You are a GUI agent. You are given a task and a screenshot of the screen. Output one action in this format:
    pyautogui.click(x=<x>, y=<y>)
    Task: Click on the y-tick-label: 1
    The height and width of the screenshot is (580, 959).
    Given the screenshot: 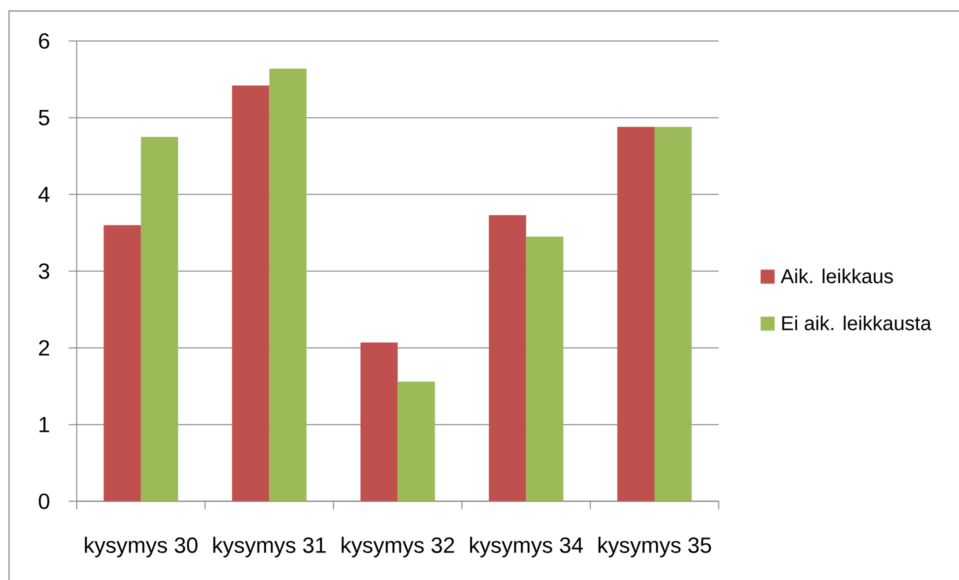 What is the action you would take?
    pyautogui.click(x=45, y=424)
    